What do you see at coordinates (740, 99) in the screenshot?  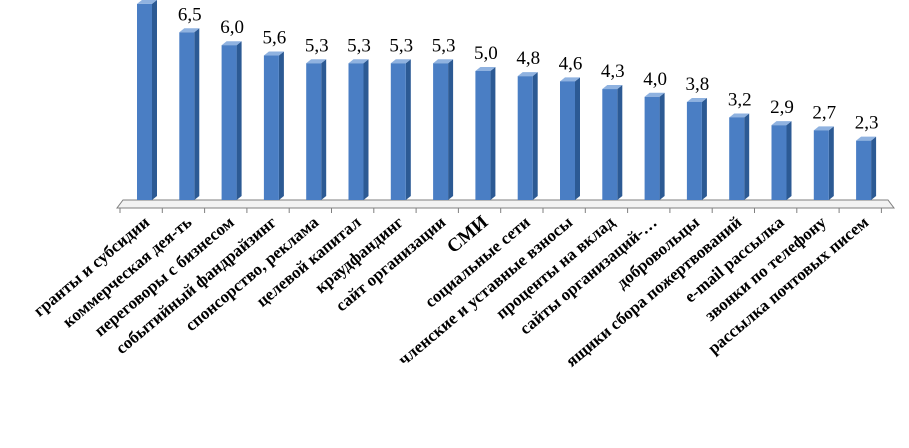 I see `data-label: 3,2` at bounding box center [740, 99].